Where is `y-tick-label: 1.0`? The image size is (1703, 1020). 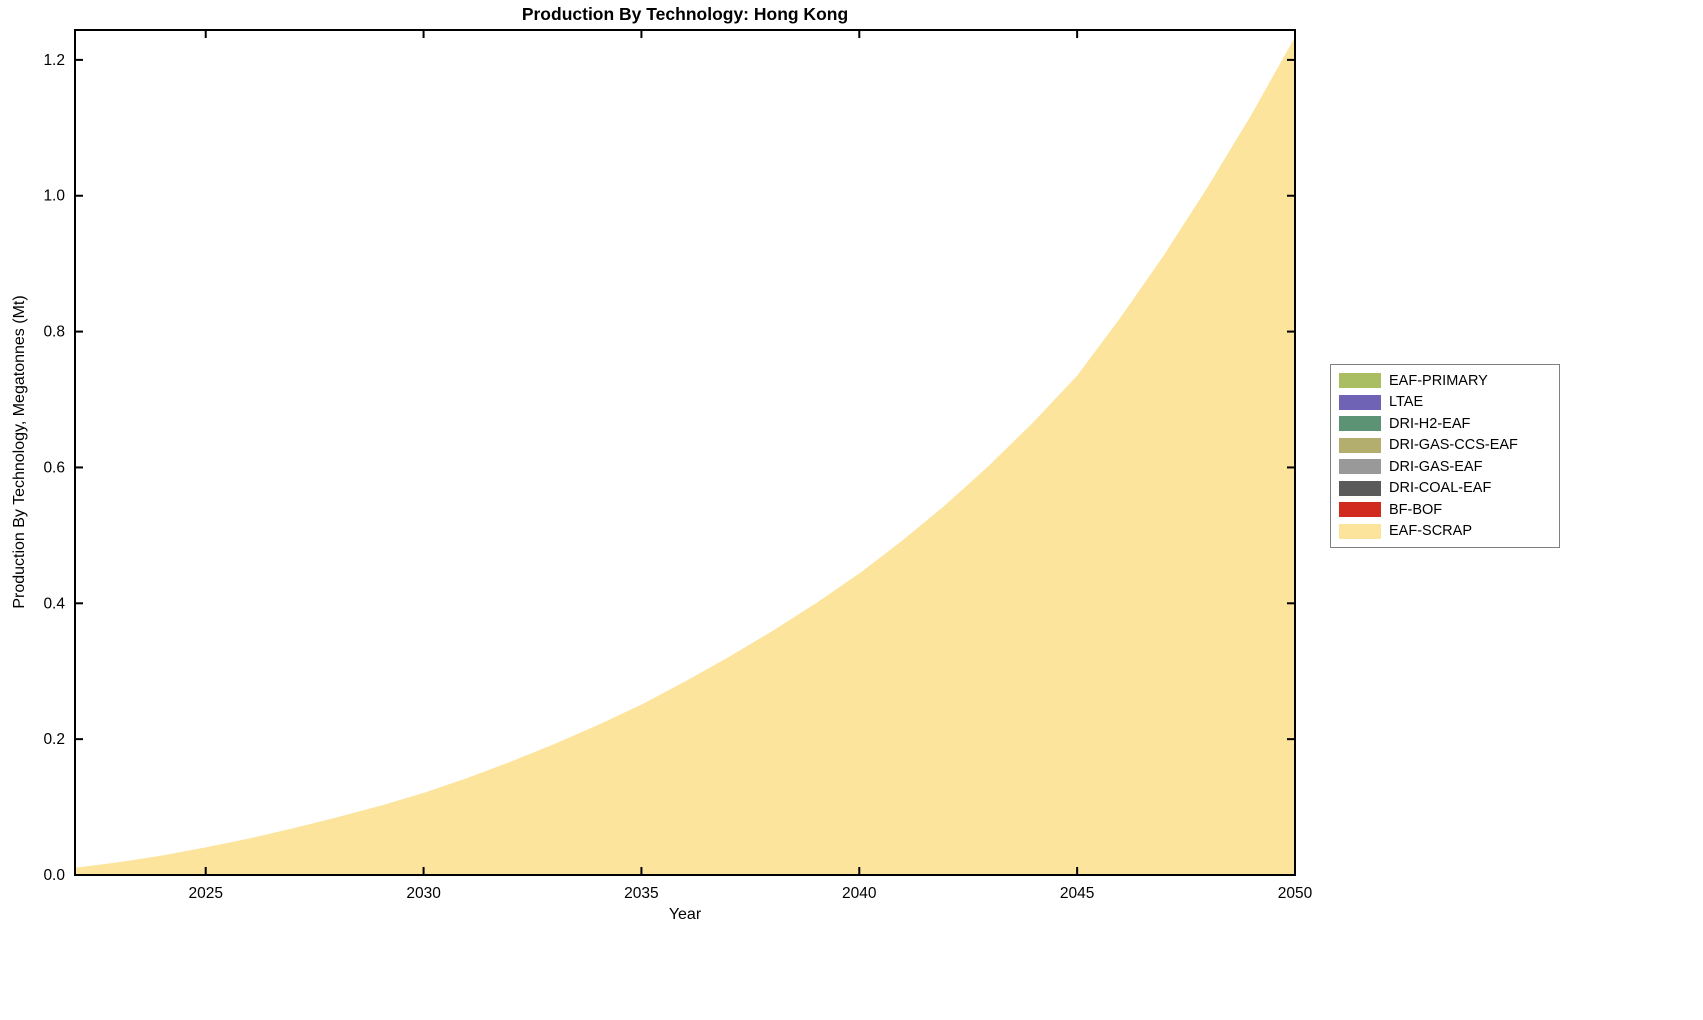
y-tick-label: 1.0 is located at coordinates (54, 196).